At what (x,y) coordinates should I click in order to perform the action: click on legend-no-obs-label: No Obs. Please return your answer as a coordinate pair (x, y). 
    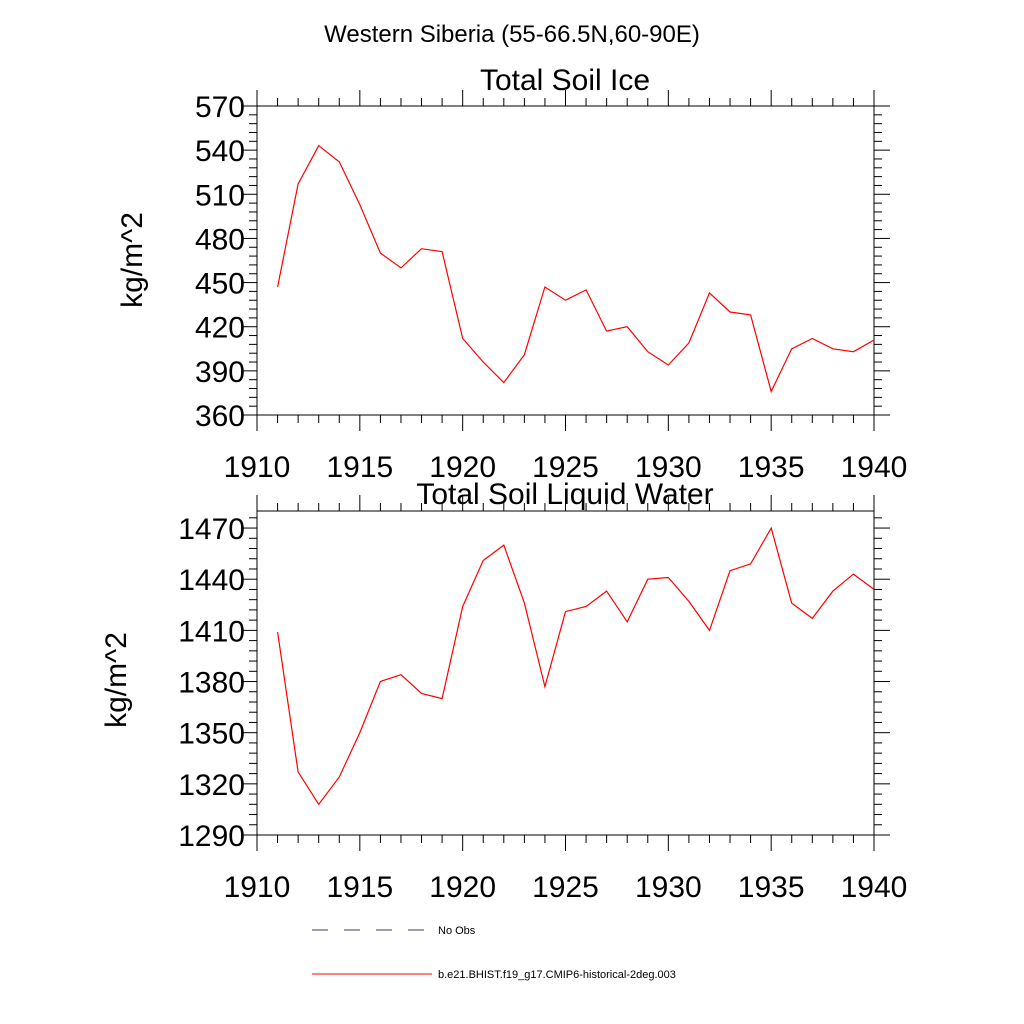
    Looking at the image, I should click on (457, 931).